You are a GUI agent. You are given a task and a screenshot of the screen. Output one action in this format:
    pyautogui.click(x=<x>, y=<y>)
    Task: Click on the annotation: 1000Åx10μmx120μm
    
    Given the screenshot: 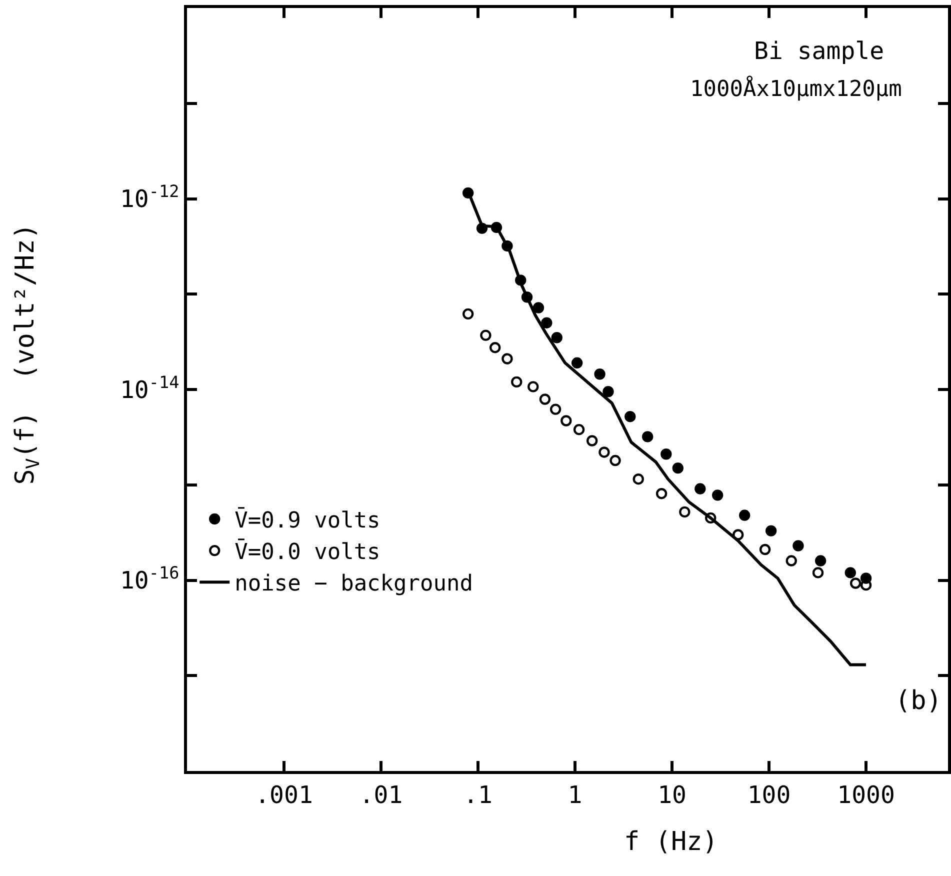 What is the action you would take?
    pyautogui.click(x=796, y=88)
    